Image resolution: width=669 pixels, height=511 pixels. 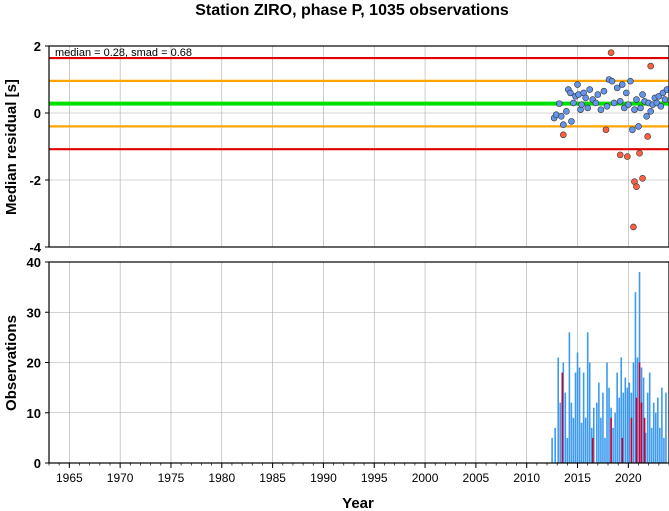 I want to click on residual-yticks: 2 0 -2 -4, so click(x=39, y=147).